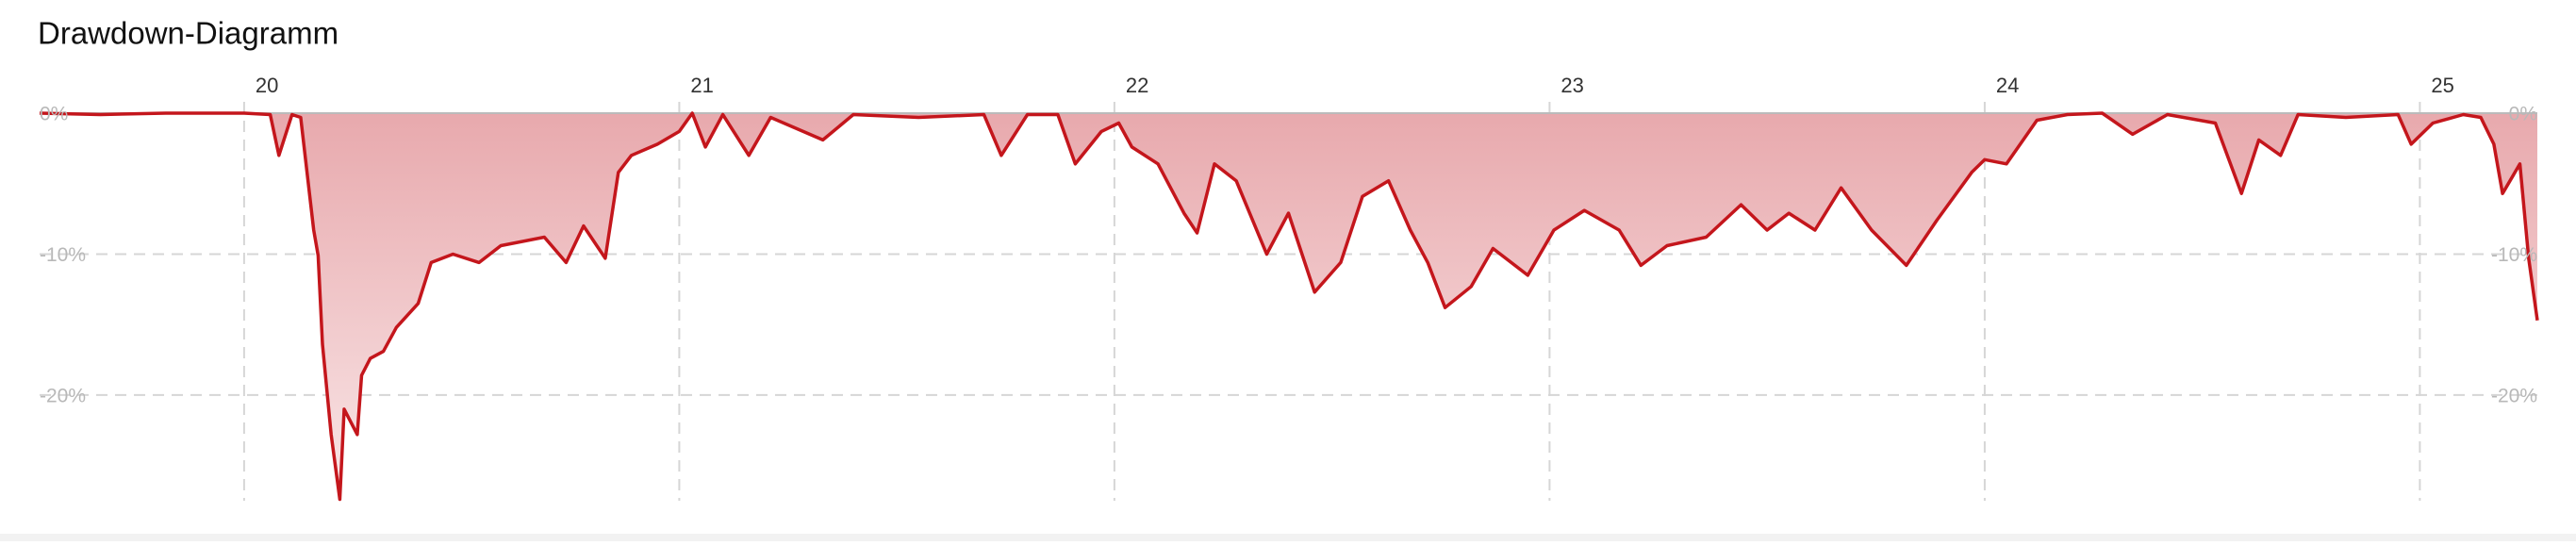  Describe the element at coordinates (267, 85) in the screenshot. I see `x-tick-label: 20` at that location.